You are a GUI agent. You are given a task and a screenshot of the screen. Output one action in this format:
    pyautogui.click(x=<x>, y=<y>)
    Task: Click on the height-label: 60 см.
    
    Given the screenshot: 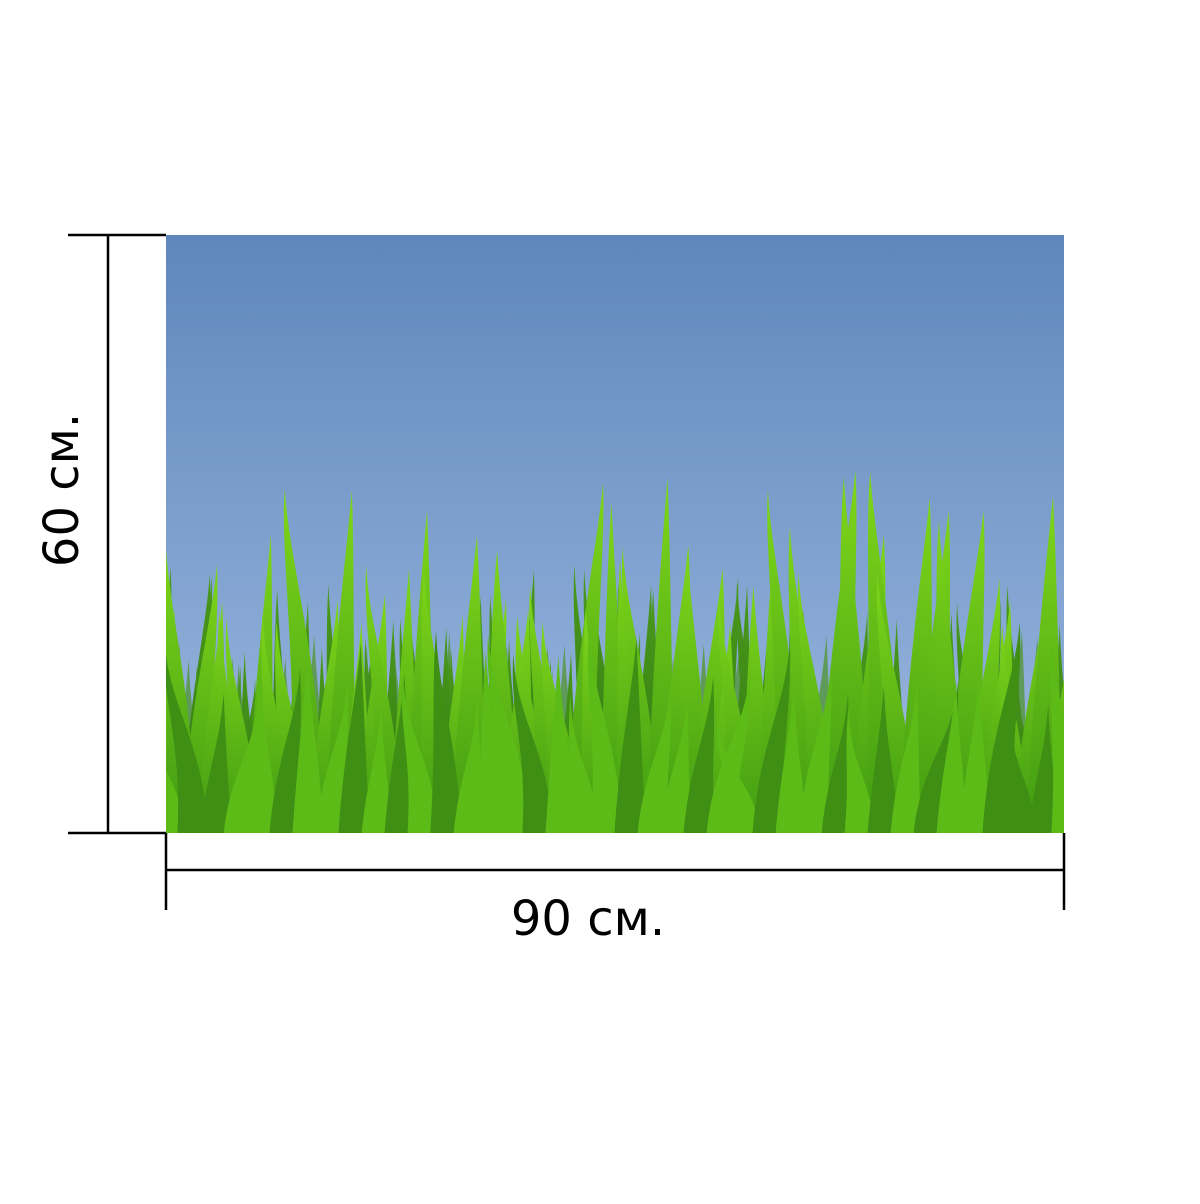 What is the action you would take?
    pyautogui.click(x=62, y=490)
    